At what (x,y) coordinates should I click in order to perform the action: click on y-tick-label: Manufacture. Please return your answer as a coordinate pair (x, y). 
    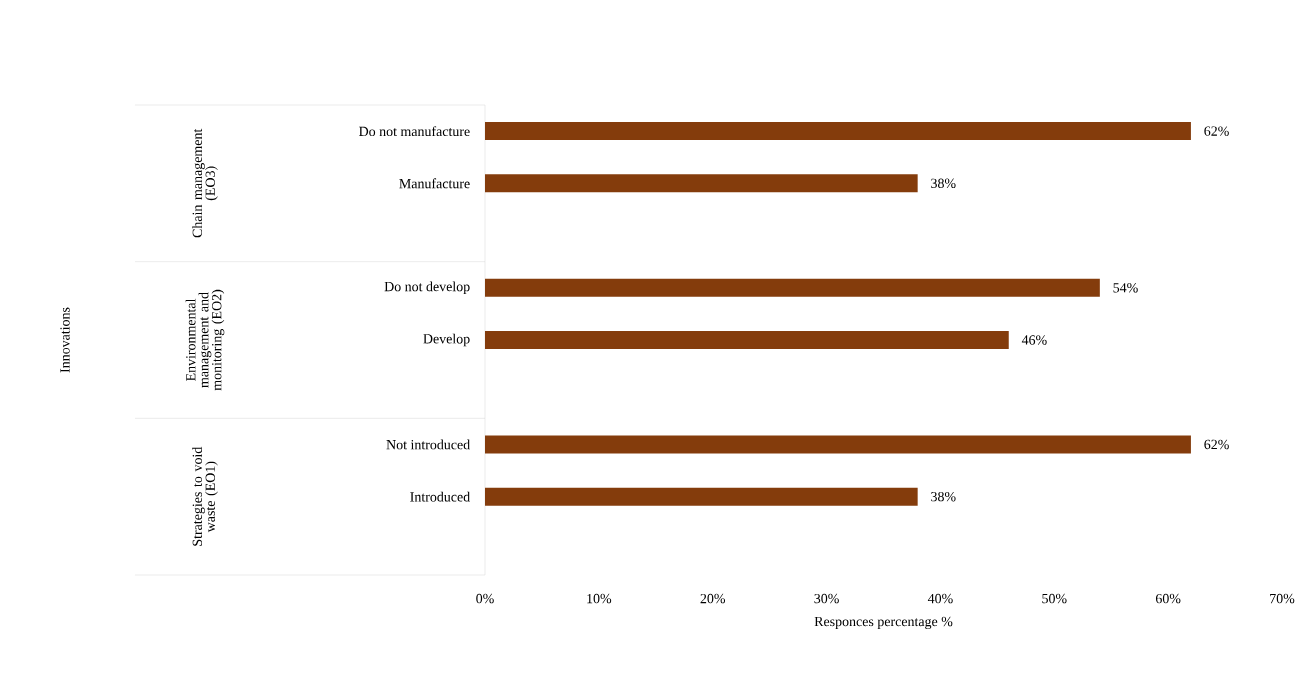
    Looking at the image, I should click on (434, 183).